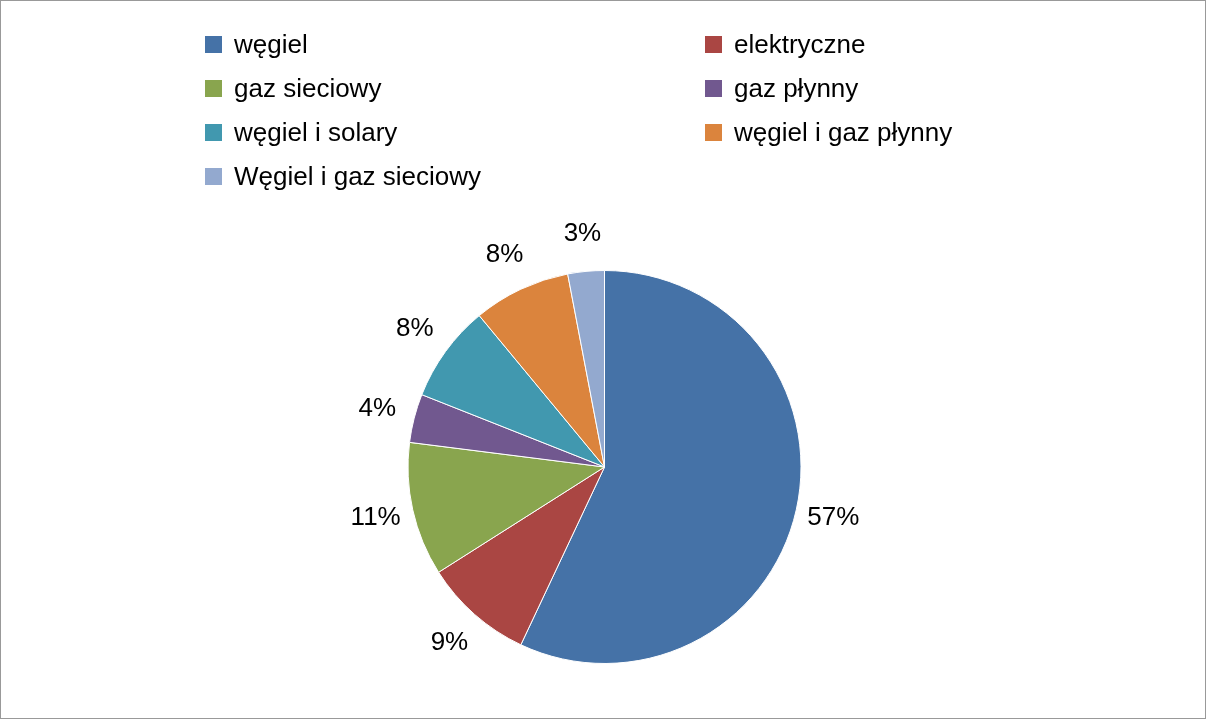 The height and width of the screenshot is (722, 1209). I want to click on data-label: 57%, so click(833, 516).